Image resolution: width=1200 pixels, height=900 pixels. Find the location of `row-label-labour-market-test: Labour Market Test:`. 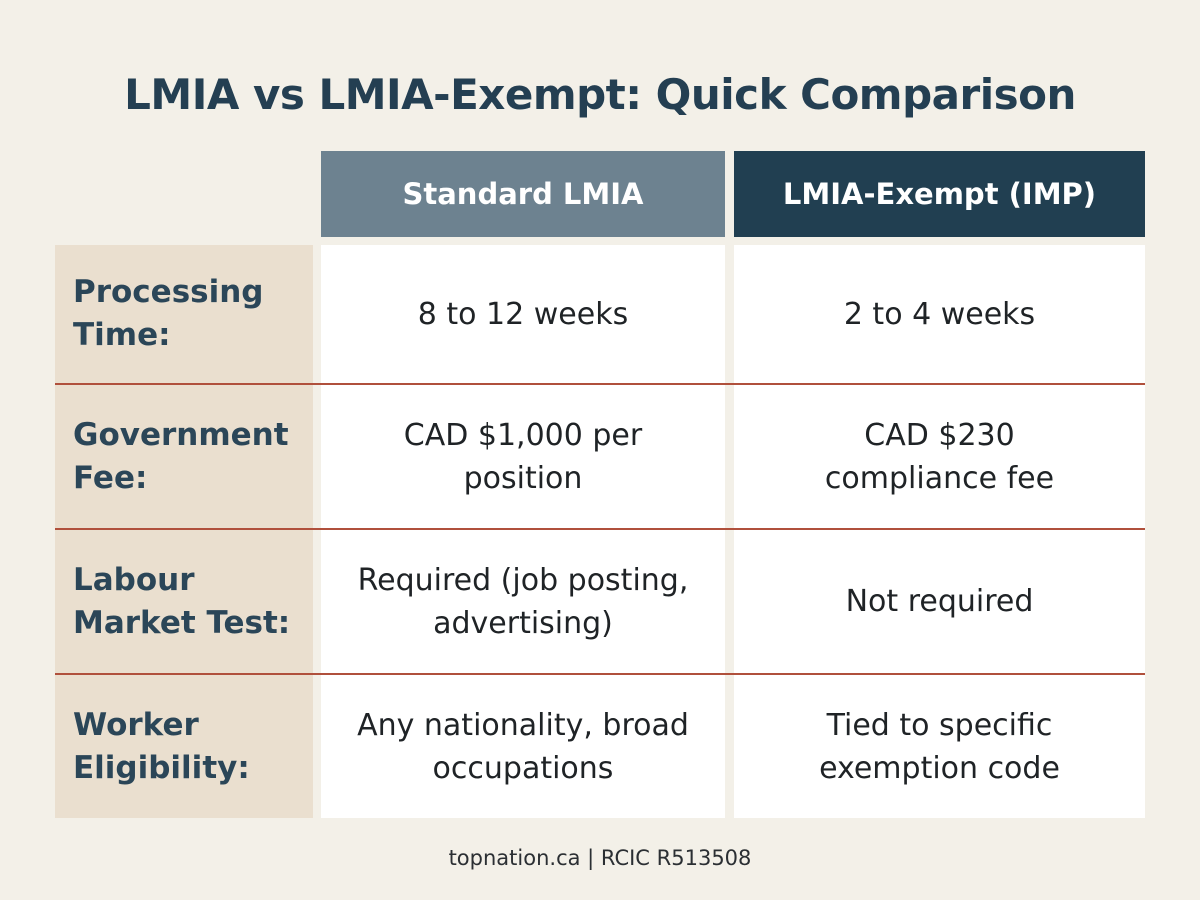

row-label-labour-market-test: Labour Market Test: is located at coordinates (182, 601).